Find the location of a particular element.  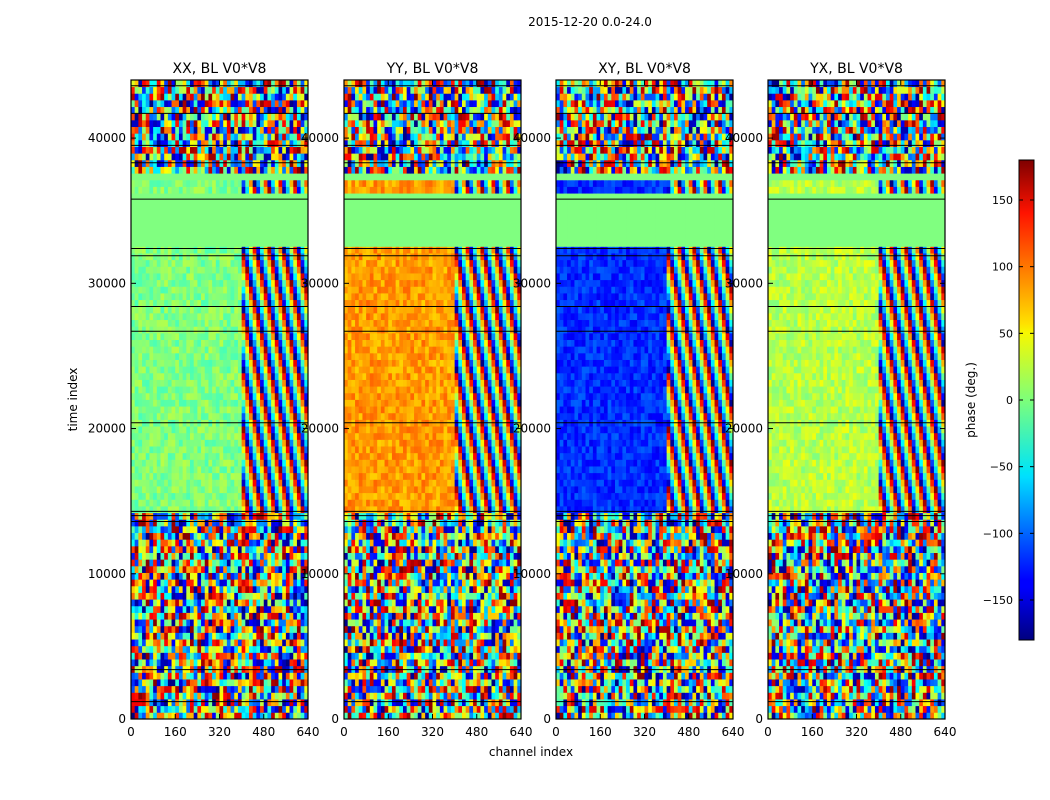

colorbar: −150 −100 −50 0 50 100 150 phase (deg.) is located at coordinates (999, 400).